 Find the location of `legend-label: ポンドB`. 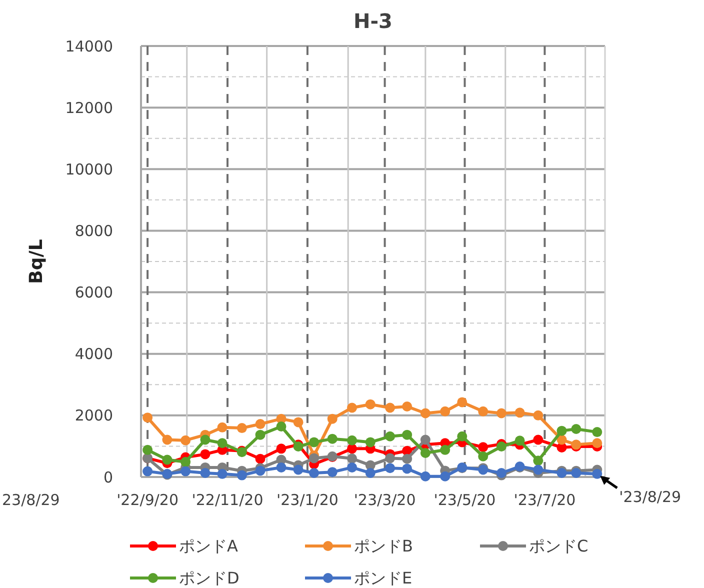

legend-label: ポンドB is located at coordinates (383, 546).